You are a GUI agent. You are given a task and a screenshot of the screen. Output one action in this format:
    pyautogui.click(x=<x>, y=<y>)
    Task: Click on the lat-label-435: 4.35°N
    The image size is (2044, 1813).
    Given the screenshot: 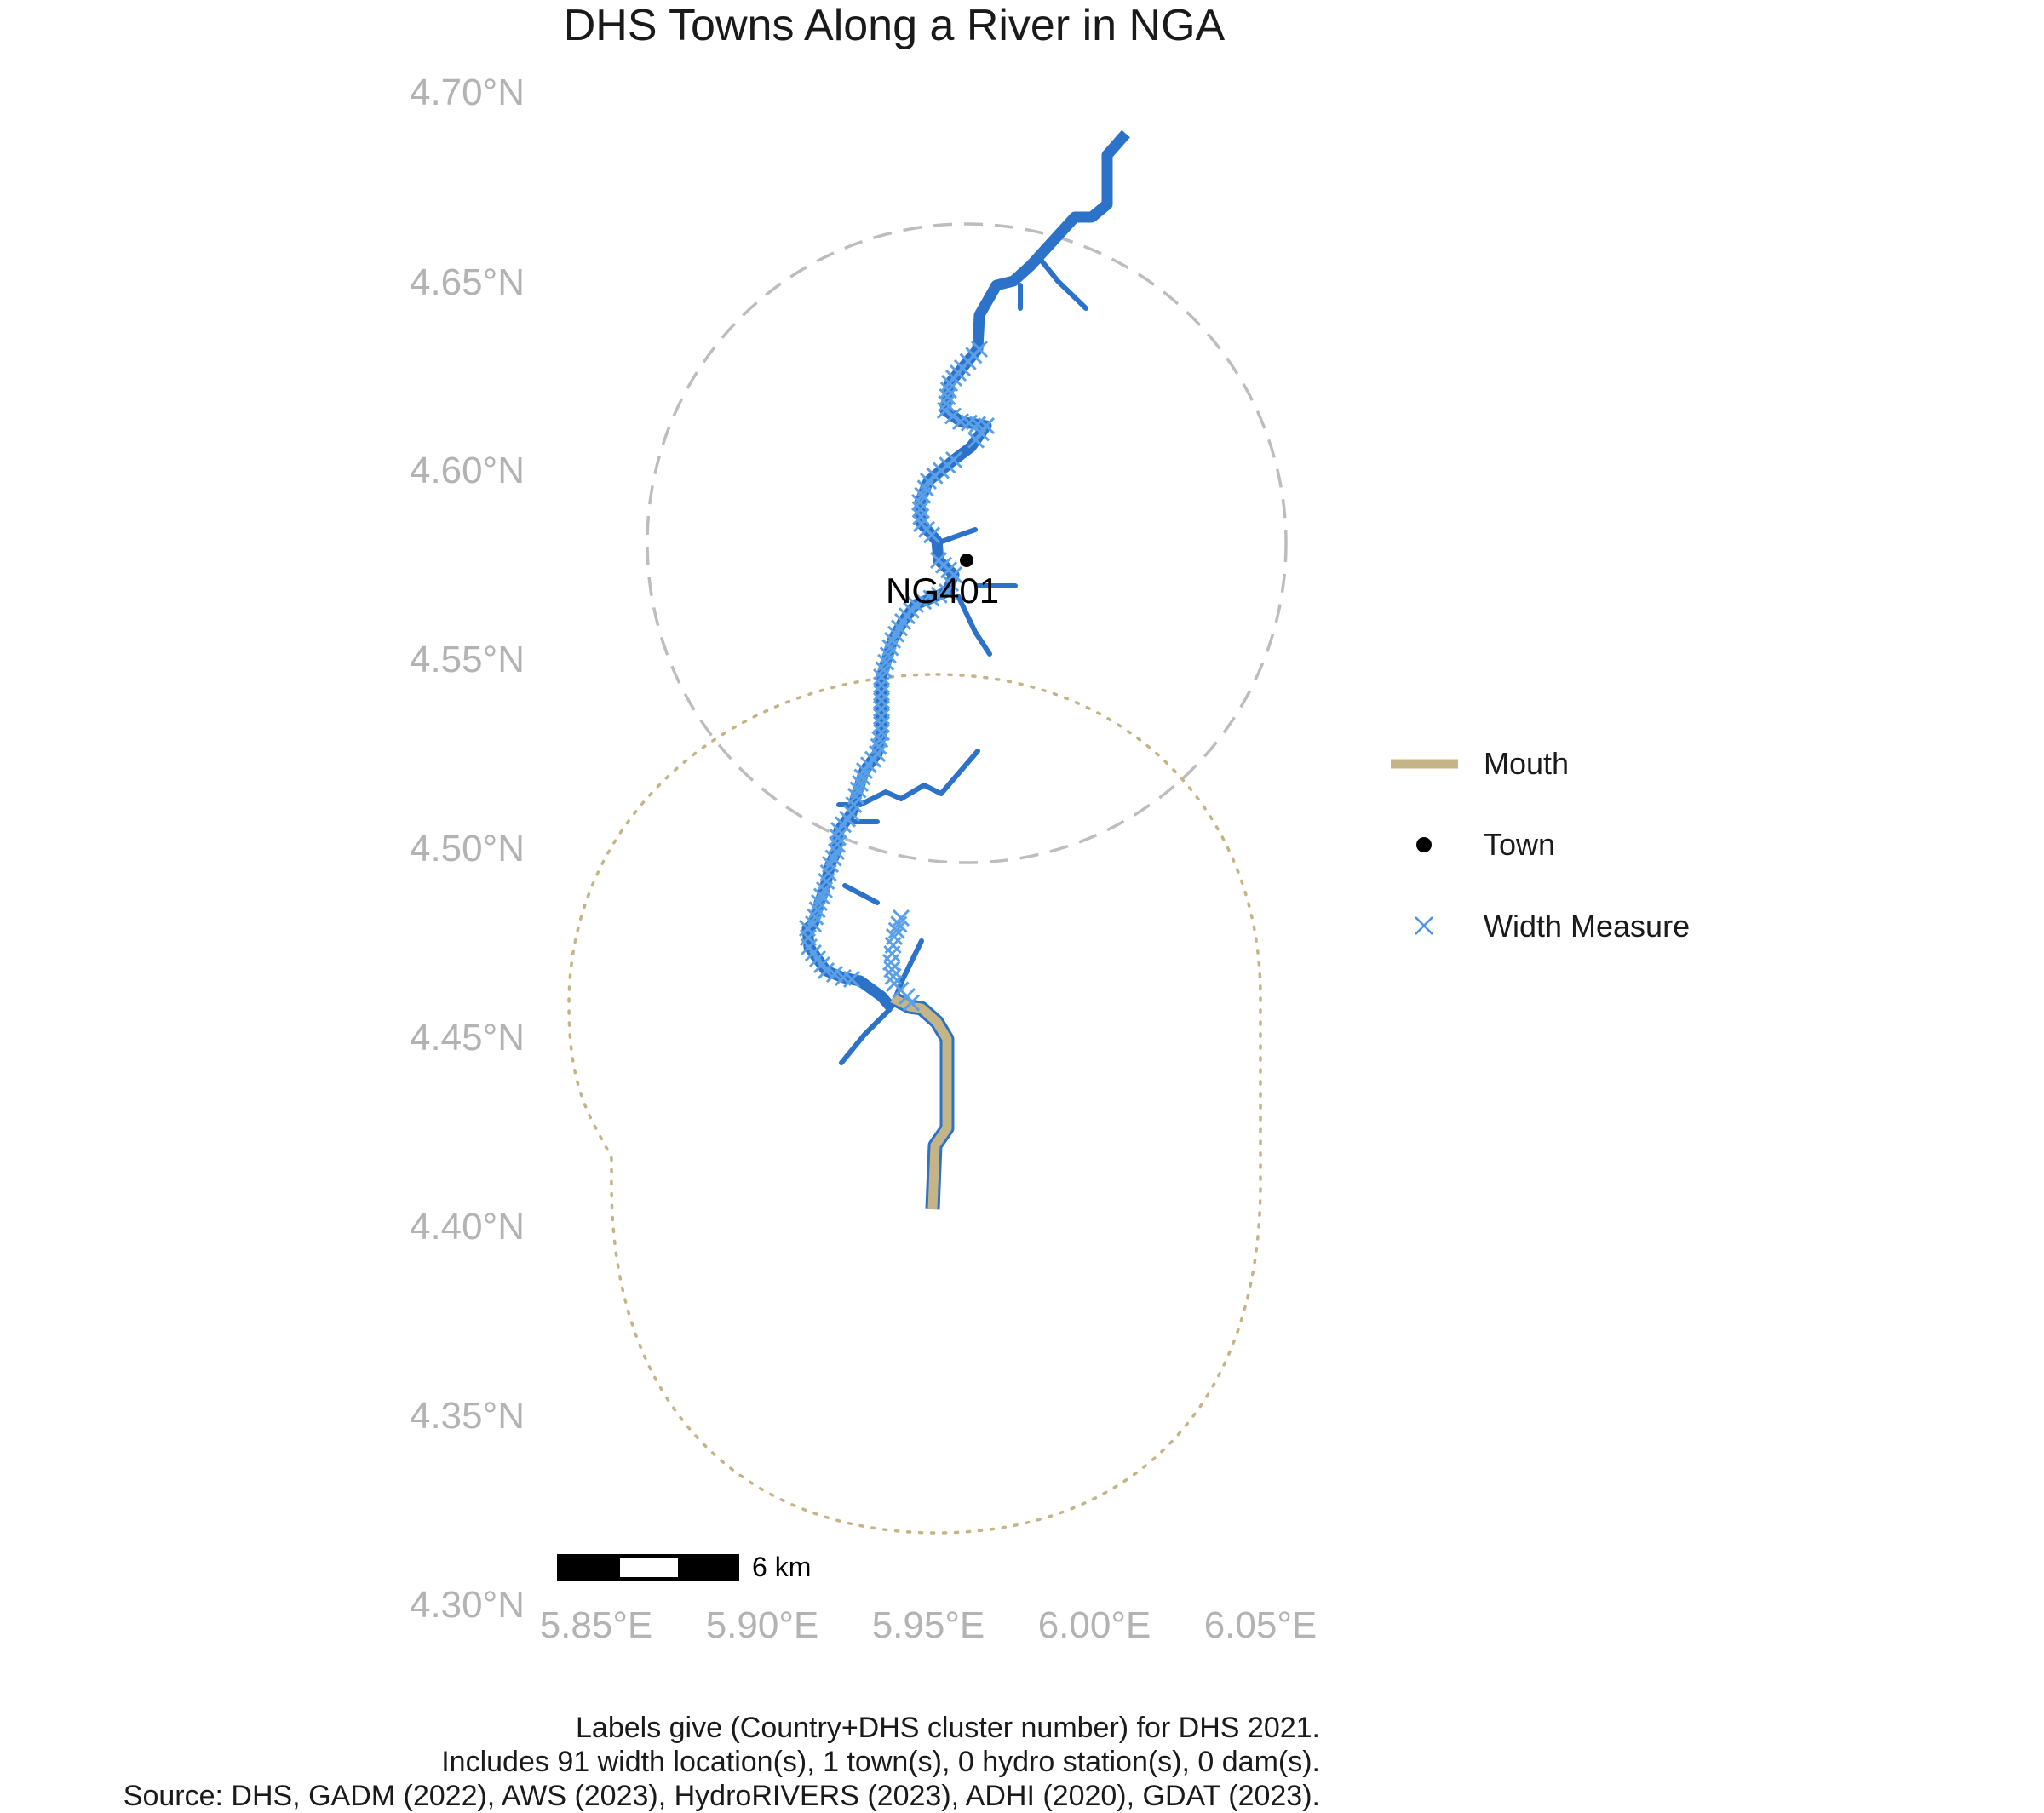 What is the action you would take?
    pyautogui.click(x=467, y=1416)
    